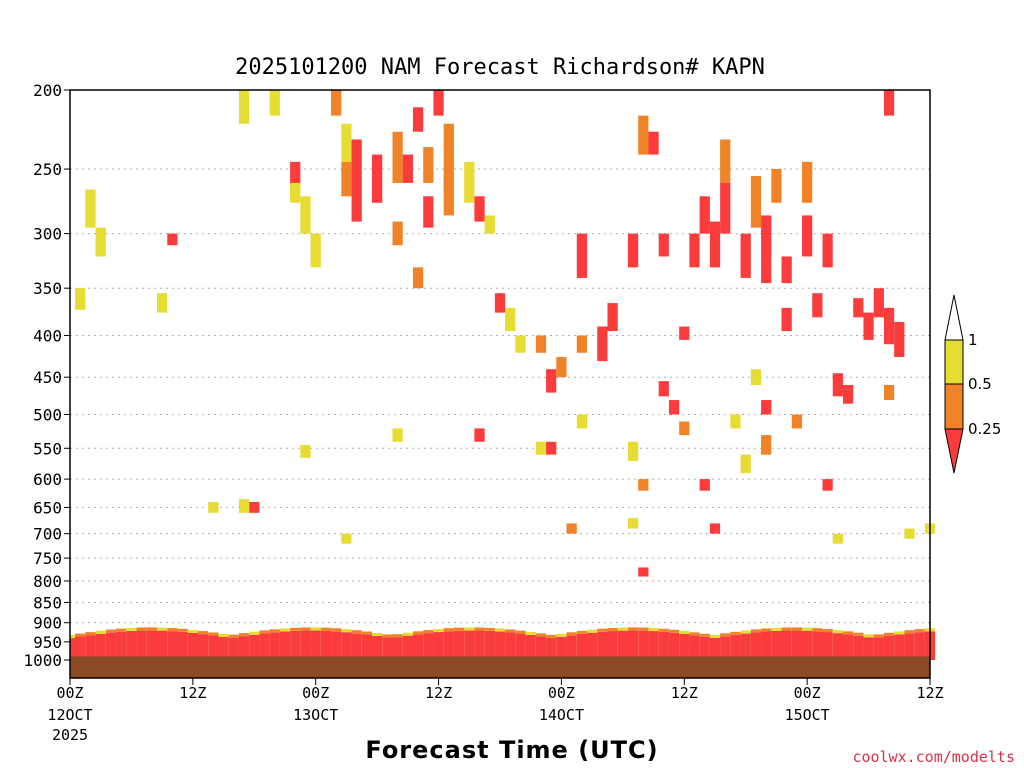 This screenshot has height=768, width=1024. Describe the element at coordinates (192, 693) in the screenshot. I see `x-tick-label-1: 12Z` at that location.